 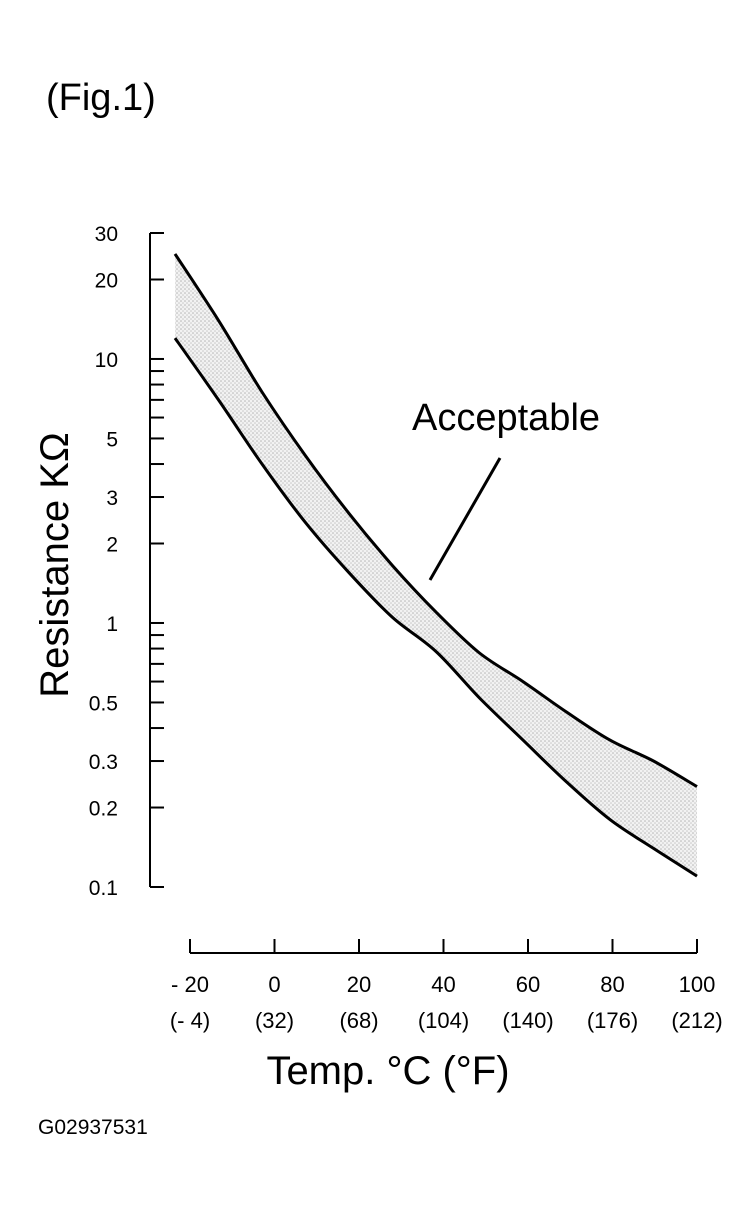 What do you see at coordinates (112, 624) in the screenshot?
I see `y-tick-label: 1` at bounding box center [112, 624].